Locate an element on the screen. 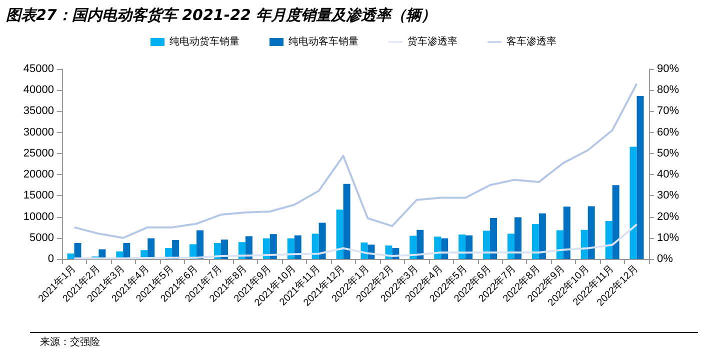 Image resolution: width=707 pixels, height=348 pixels. y-tick-label: 0 is located at coordinates (51, 259).